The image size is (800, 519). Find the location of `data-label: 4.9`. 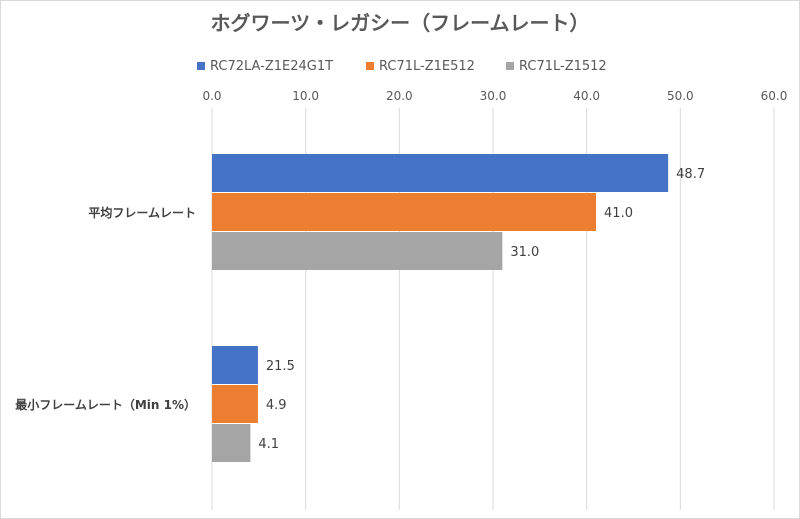

data-label: 4.9 is located at coordinates (276, 405).